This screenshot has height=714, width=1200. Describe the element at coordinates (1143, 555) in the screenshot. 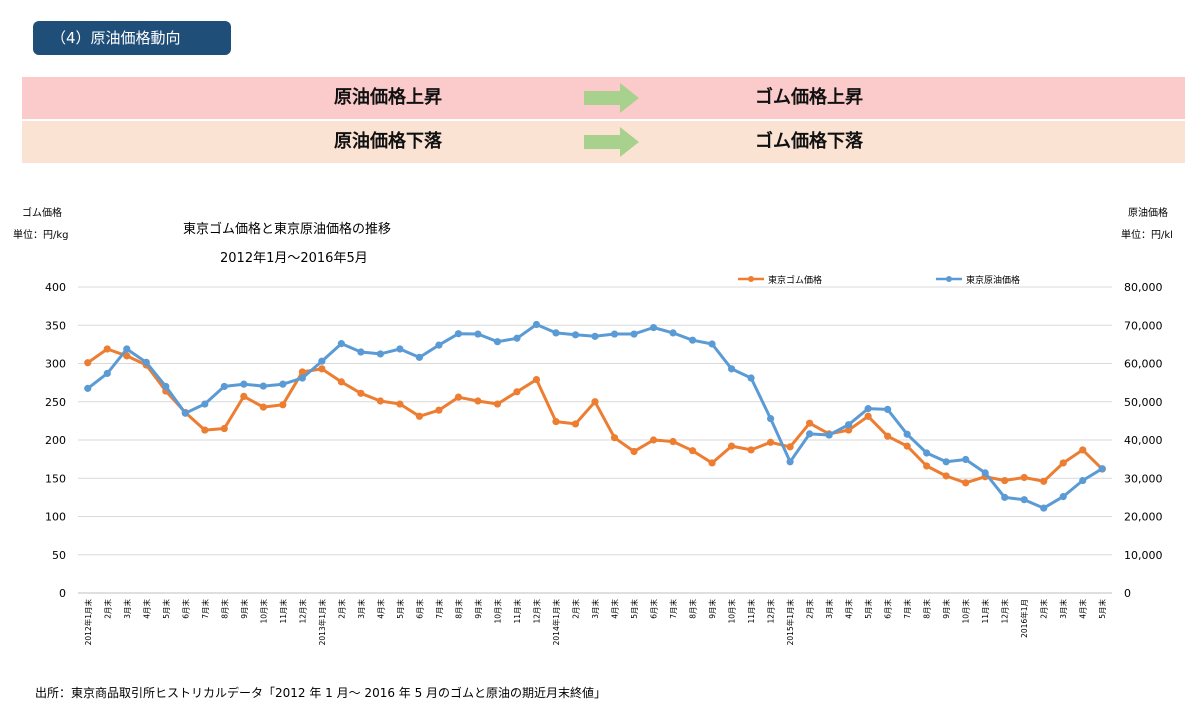

I see `right-tick-label: 10,000` at that location.